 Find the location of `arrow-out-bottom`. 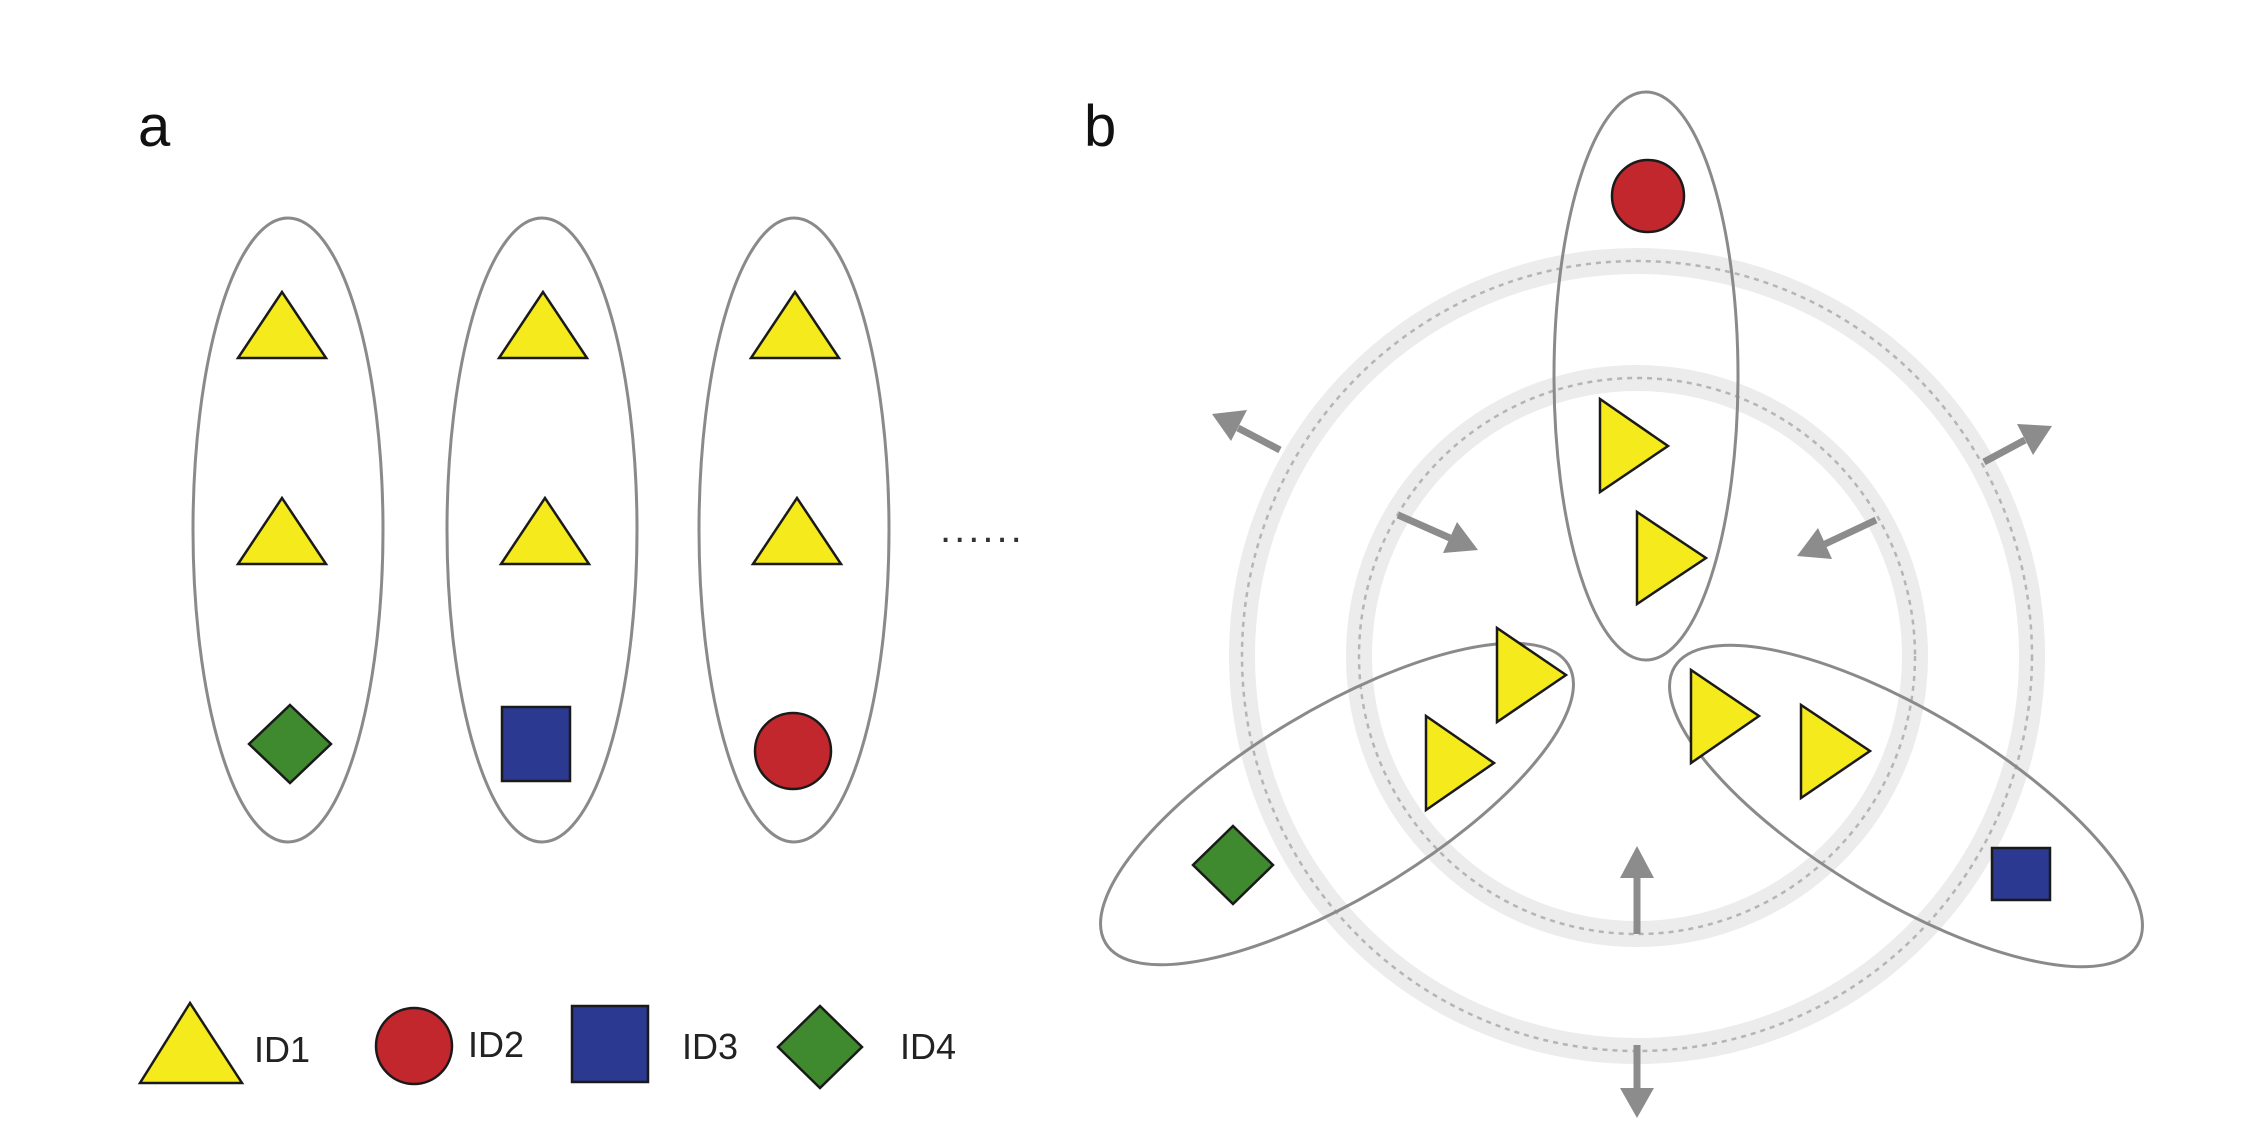

arrow-out-bottom is located at coordinates (1637, 1081).